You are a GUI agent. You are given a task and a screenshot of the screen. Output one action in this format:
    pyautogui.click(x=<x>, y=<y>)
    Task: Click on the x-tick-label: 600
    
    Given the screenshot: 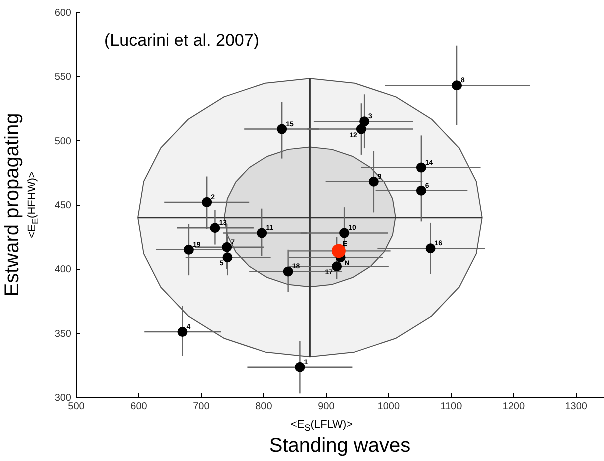 What is the action you would take?
    pyautogui.click(x=139, y=407)
    